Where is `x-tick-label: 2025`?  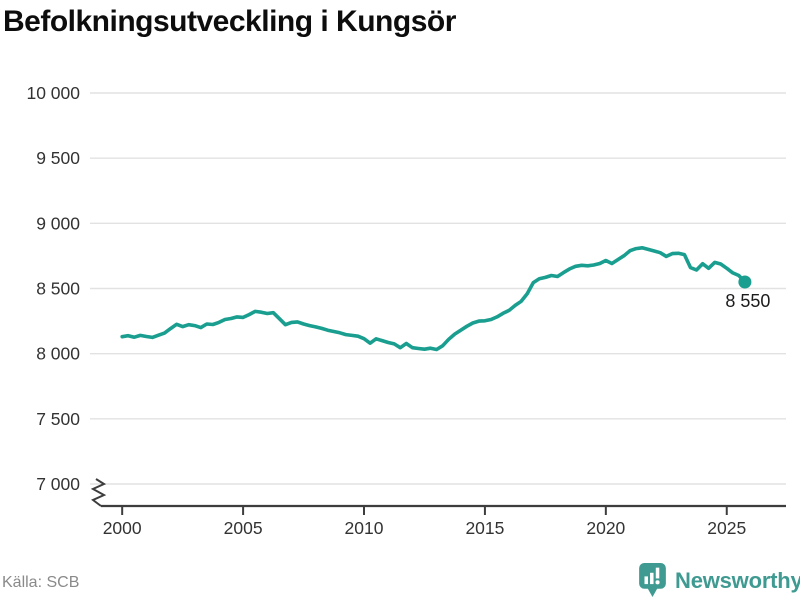 x-tick-label: 2025 is located at coordinates (726, 528).